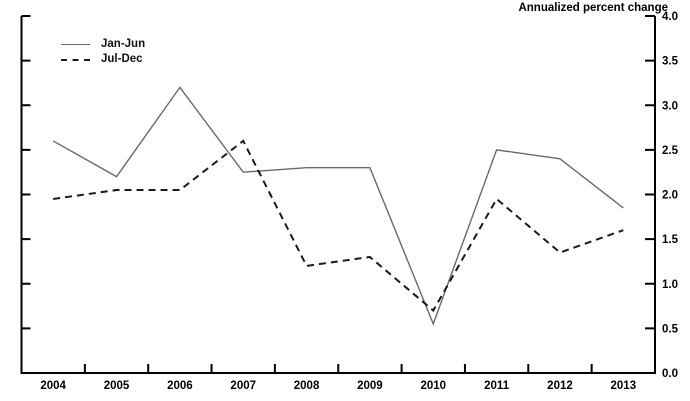 The width and height of the screenshot is (690, 401). I want to click on legend-swatch-dashed-line, so click(75, 59).